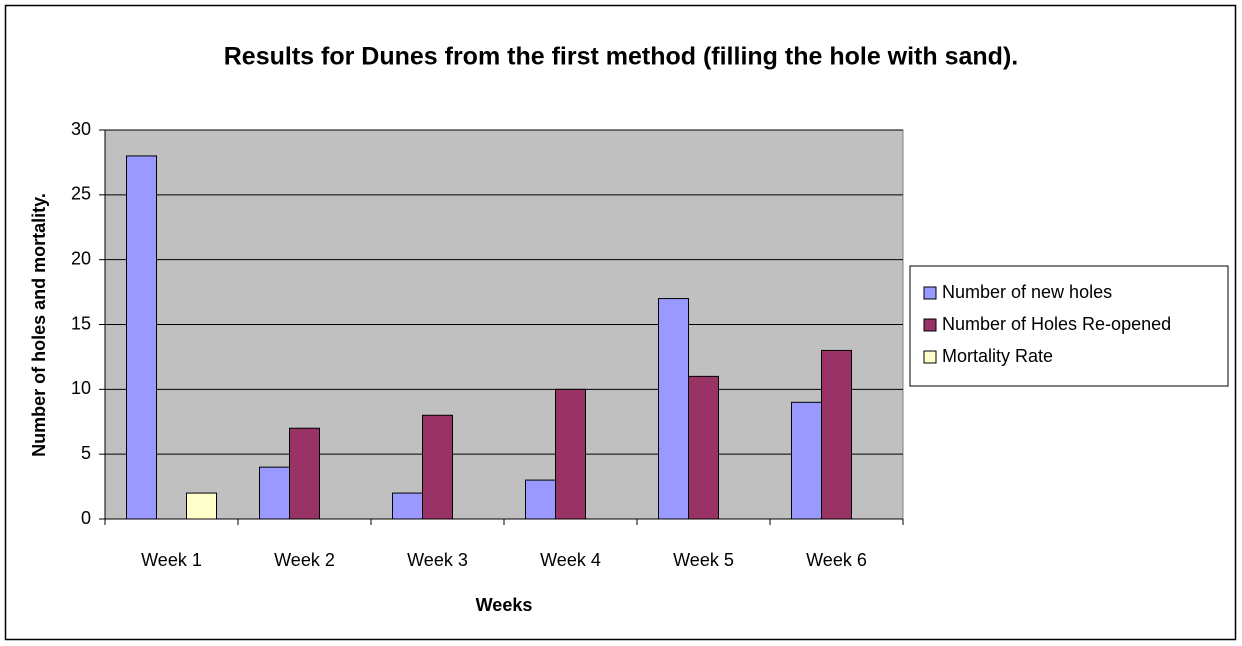 Image resolution: width=1242 pixels, height=646 pixels. I want to click on y-axis-label: Number of holes and mortality., so click(39, 325).